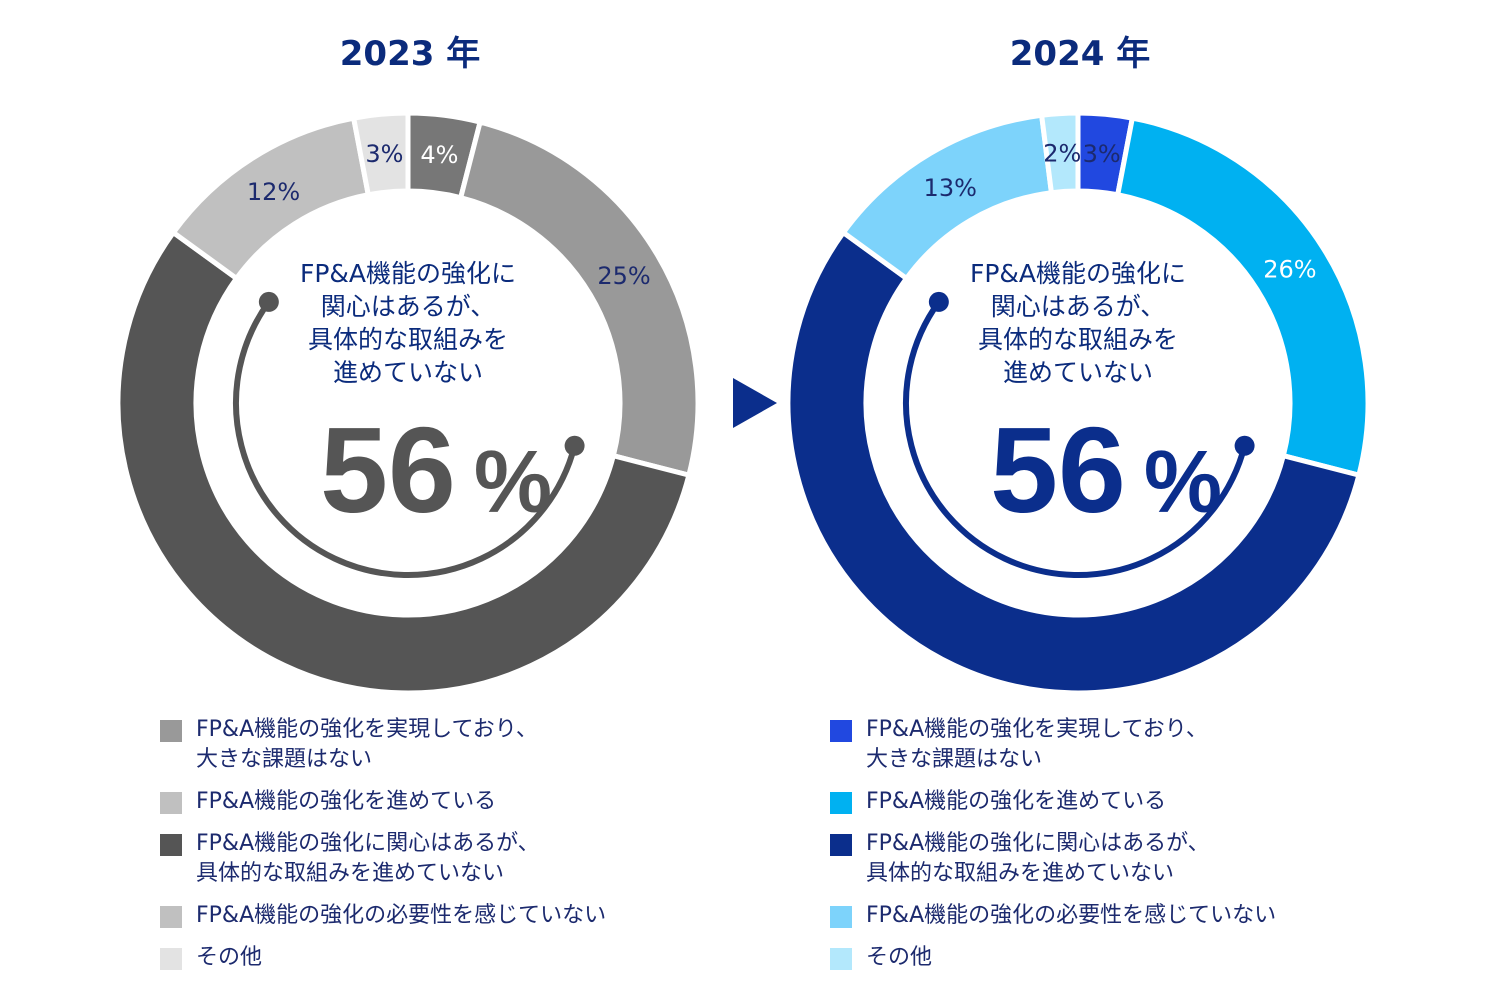 The image size is (1500, 1000). What do you see at coordinates (623, 276) in the screenshot?
I see `slice-value-label: 25%` at bounding box center [623, 276].